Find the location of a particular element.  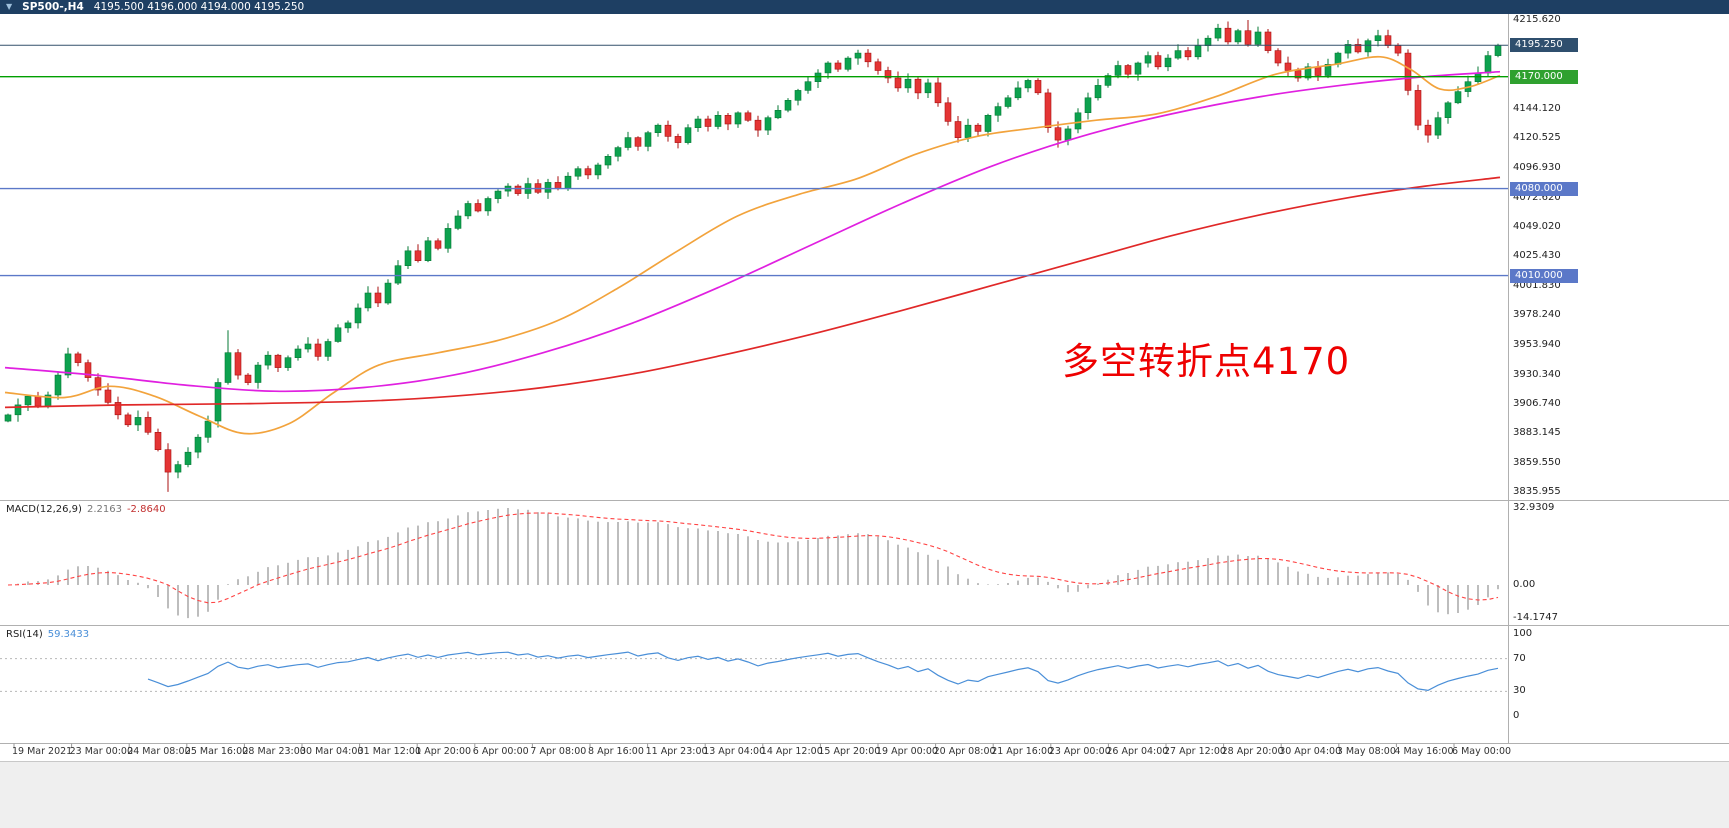

macd-indicator-label: MACD(12,26,9) 2.2163 -2.8640 is located at coordinates (86, 509).